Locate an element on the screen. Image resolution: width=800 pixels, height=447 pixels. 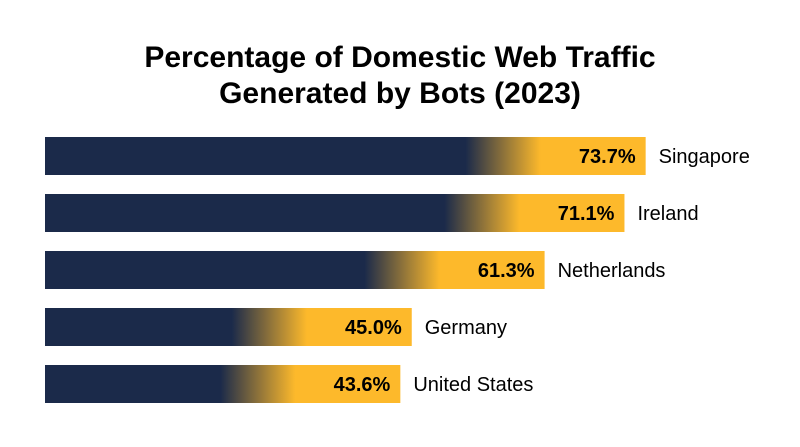
value-label: 45.0% is located at coordinates (373, 328).